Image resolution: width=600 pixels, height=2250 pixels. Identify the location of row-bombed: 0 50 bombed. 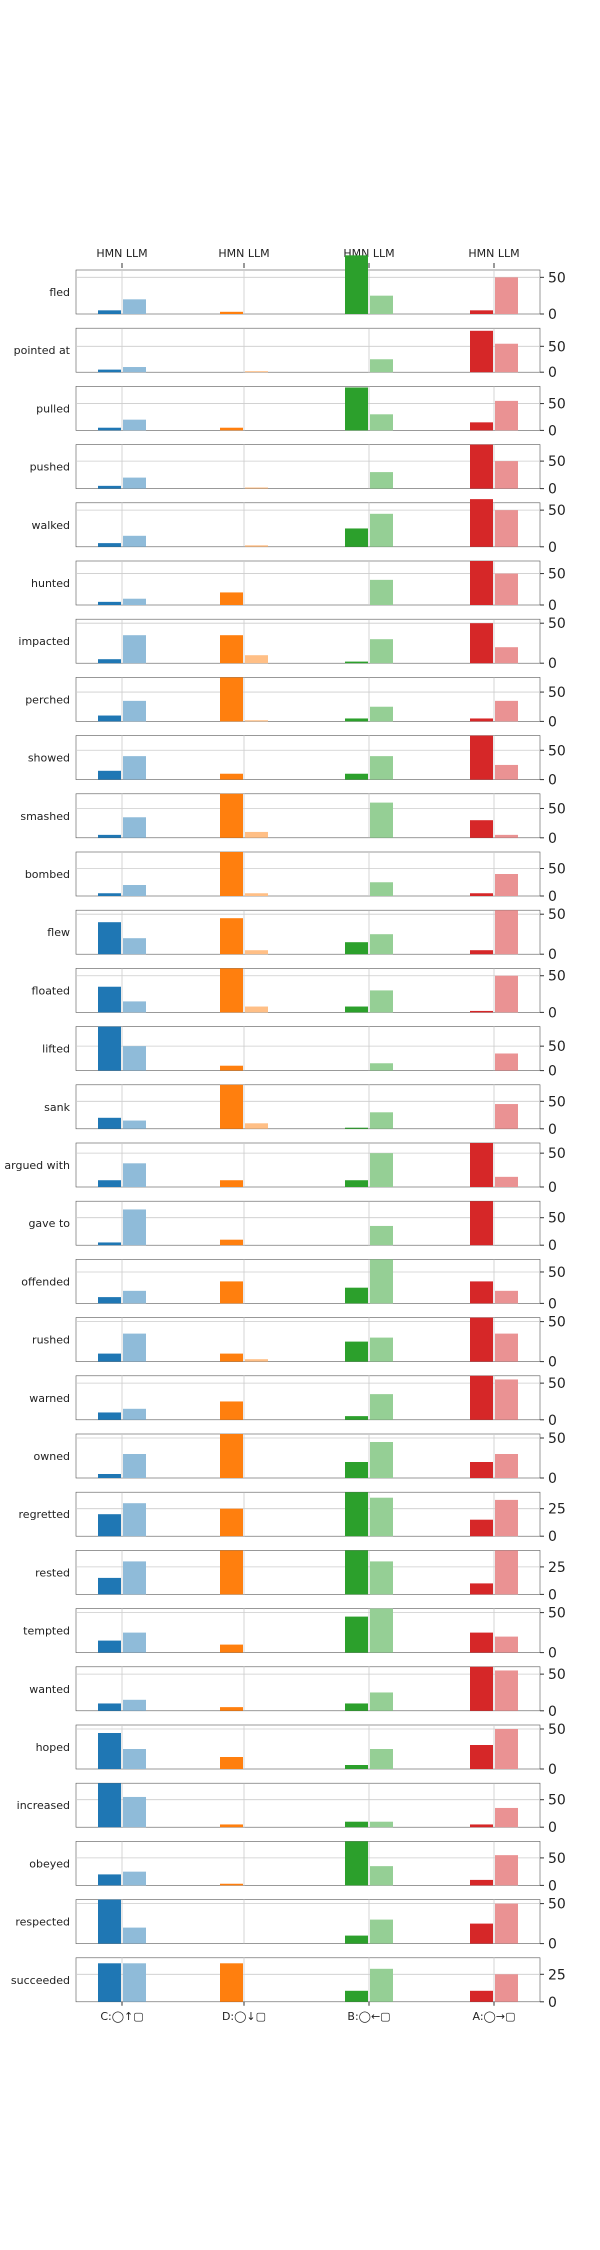
(295, 878).